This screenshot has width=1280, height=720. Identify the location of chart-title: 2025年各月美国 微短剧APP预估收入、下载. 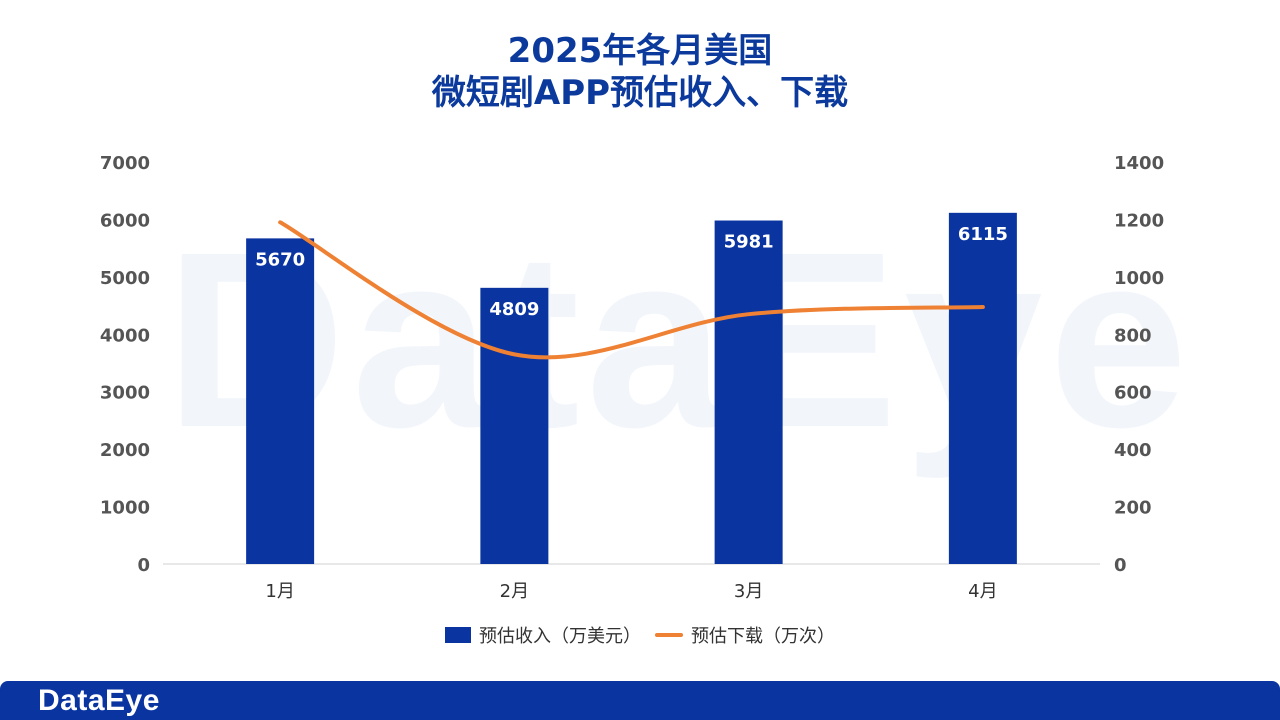
(640, 72).